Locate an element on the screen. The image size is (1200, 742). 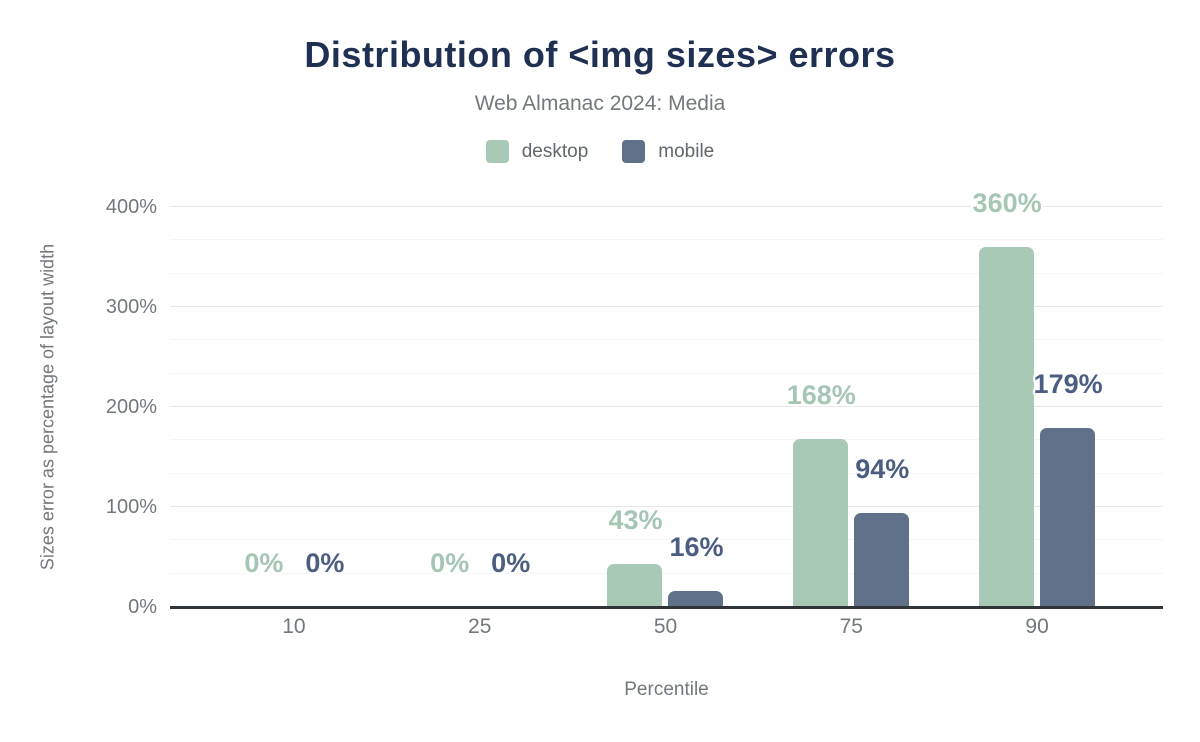
value-label-desktop-p50: 43% is located at coordinates (635, 520).